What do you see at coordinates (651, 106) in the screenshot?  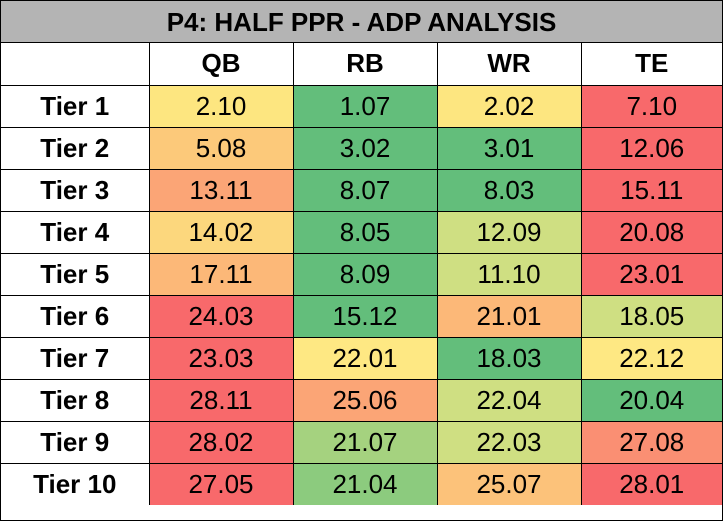 I see `heatmap-cell: 7.10` at bounding box center [651, 106].